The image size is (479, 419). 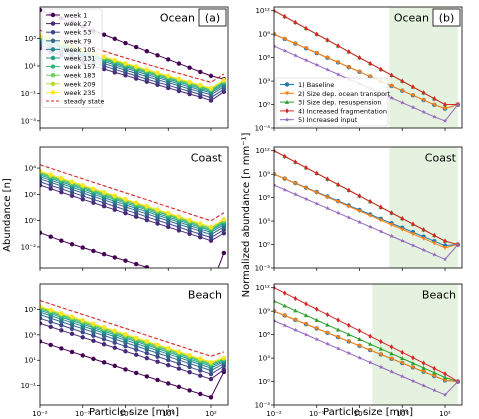 I want to click on y-tick-label: 10⁹, so click(x=264, y=175).